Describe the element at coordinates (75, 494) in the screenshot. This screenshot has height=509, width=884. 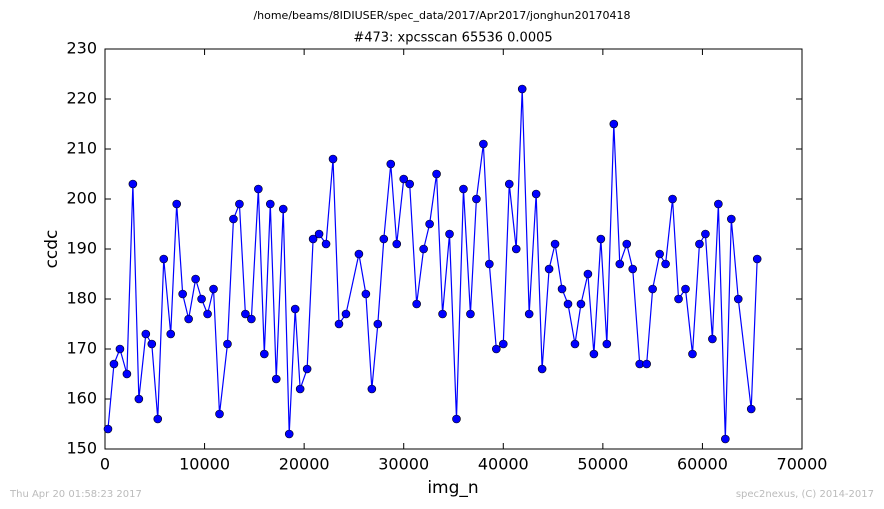
I see `footer-left: Thu Apr 20 01:58:23 2017` at that location.